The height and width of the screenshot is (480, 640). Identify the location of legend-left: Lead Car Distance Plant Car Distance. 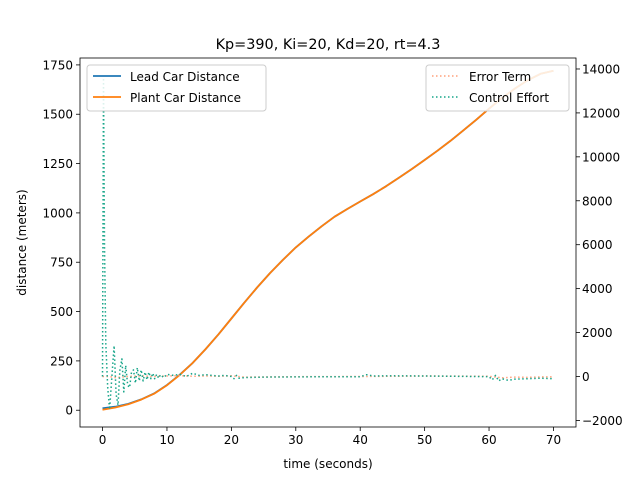
(176, 88).